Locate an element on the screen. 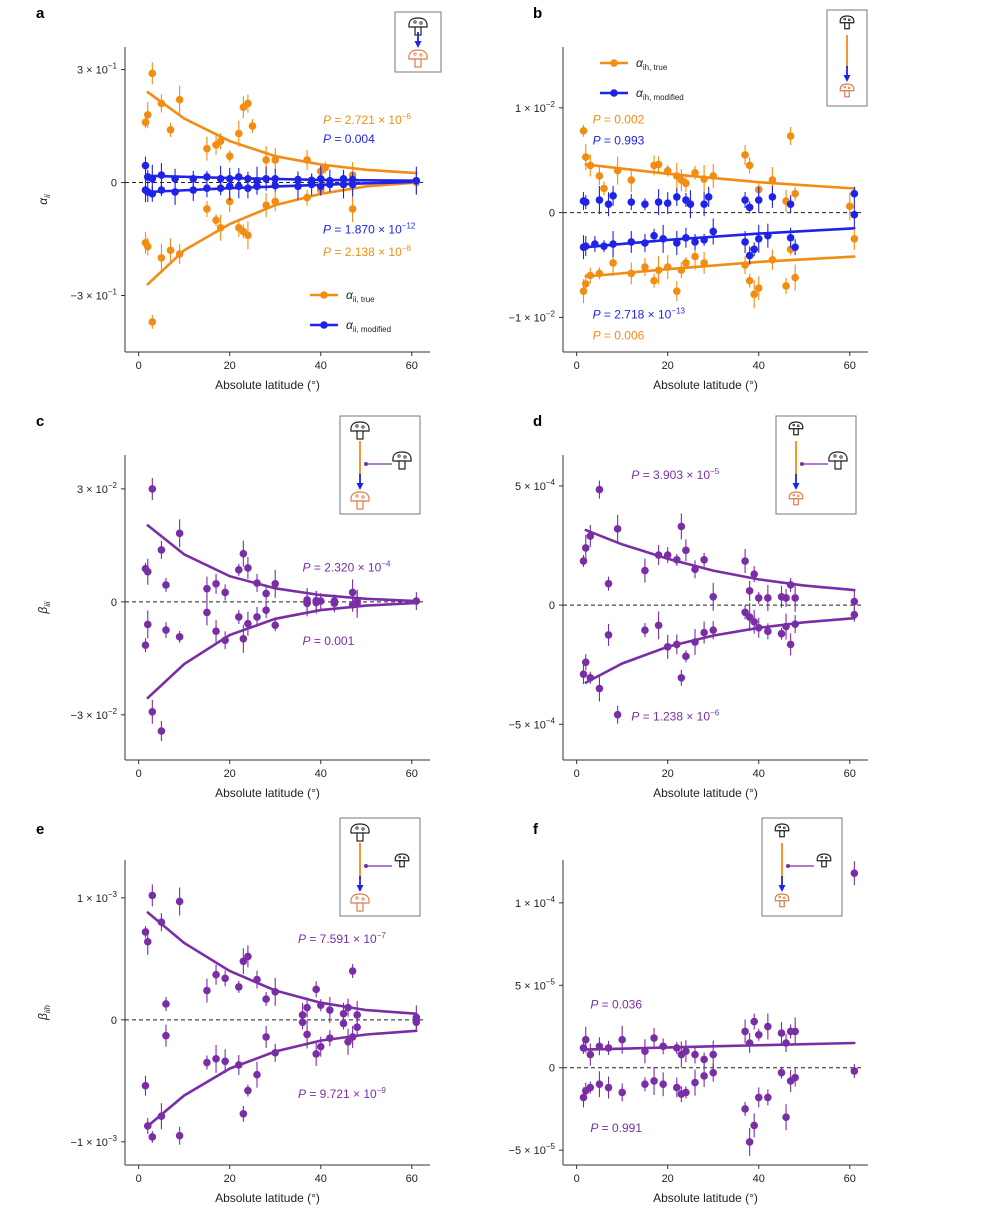  y-tick-label: 5 × 10⁻⁴ is located at coordinates (535, 485).